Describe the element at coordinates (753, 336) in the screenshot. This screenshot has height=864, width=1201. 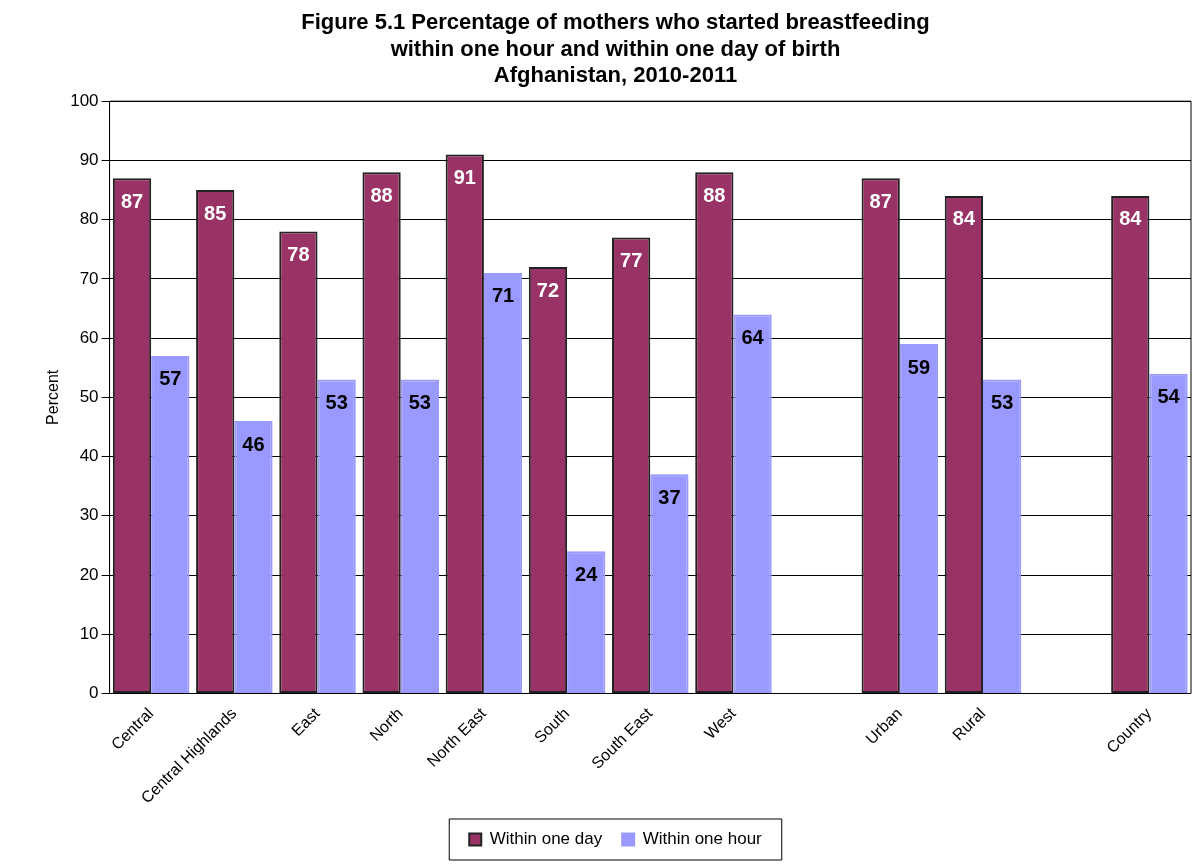
I see `data-label: 64` at that location.